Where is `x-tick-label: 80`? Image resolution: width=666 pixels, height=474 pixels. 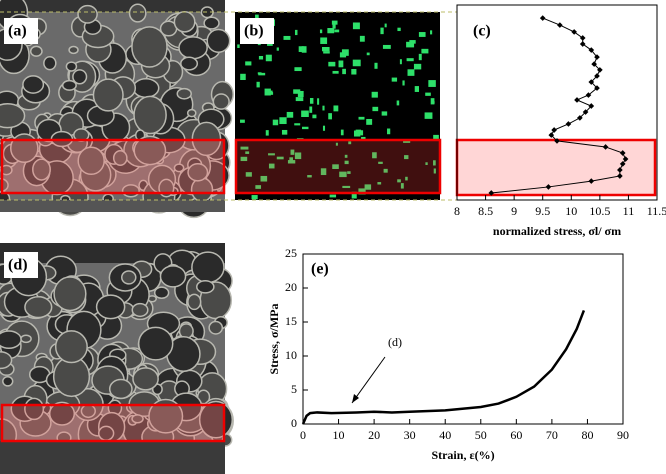 x-tick-label: 80 is located at coordinates (587, 435).